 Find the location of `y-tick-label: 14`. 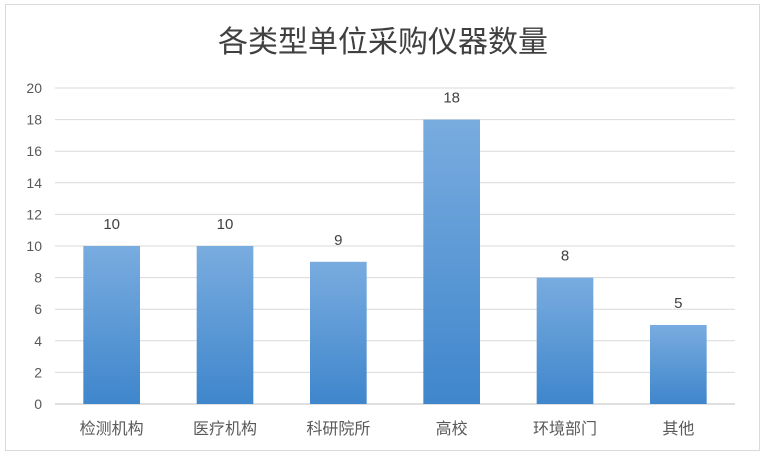

y-tick-label: 14 is located at coordinates (34, 183).